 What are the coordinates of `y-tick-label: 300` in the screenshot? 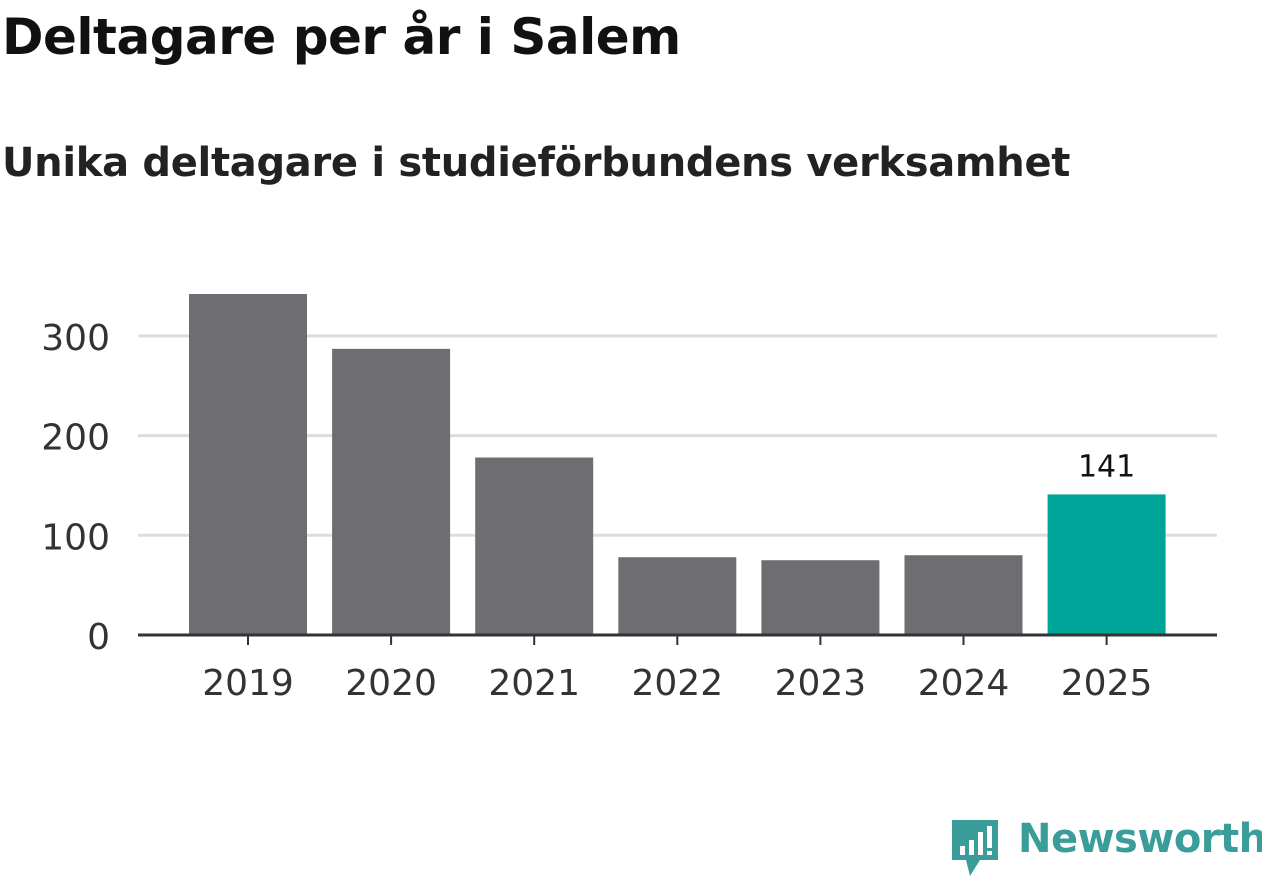 It's located at (75, 338).